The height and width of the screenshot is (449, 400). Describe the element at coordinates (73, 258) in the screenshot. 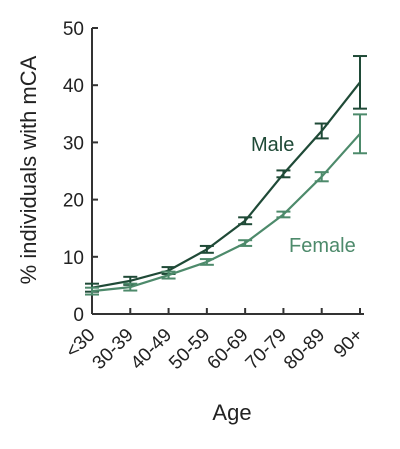

I see `y-tick-label: 10` at that location.